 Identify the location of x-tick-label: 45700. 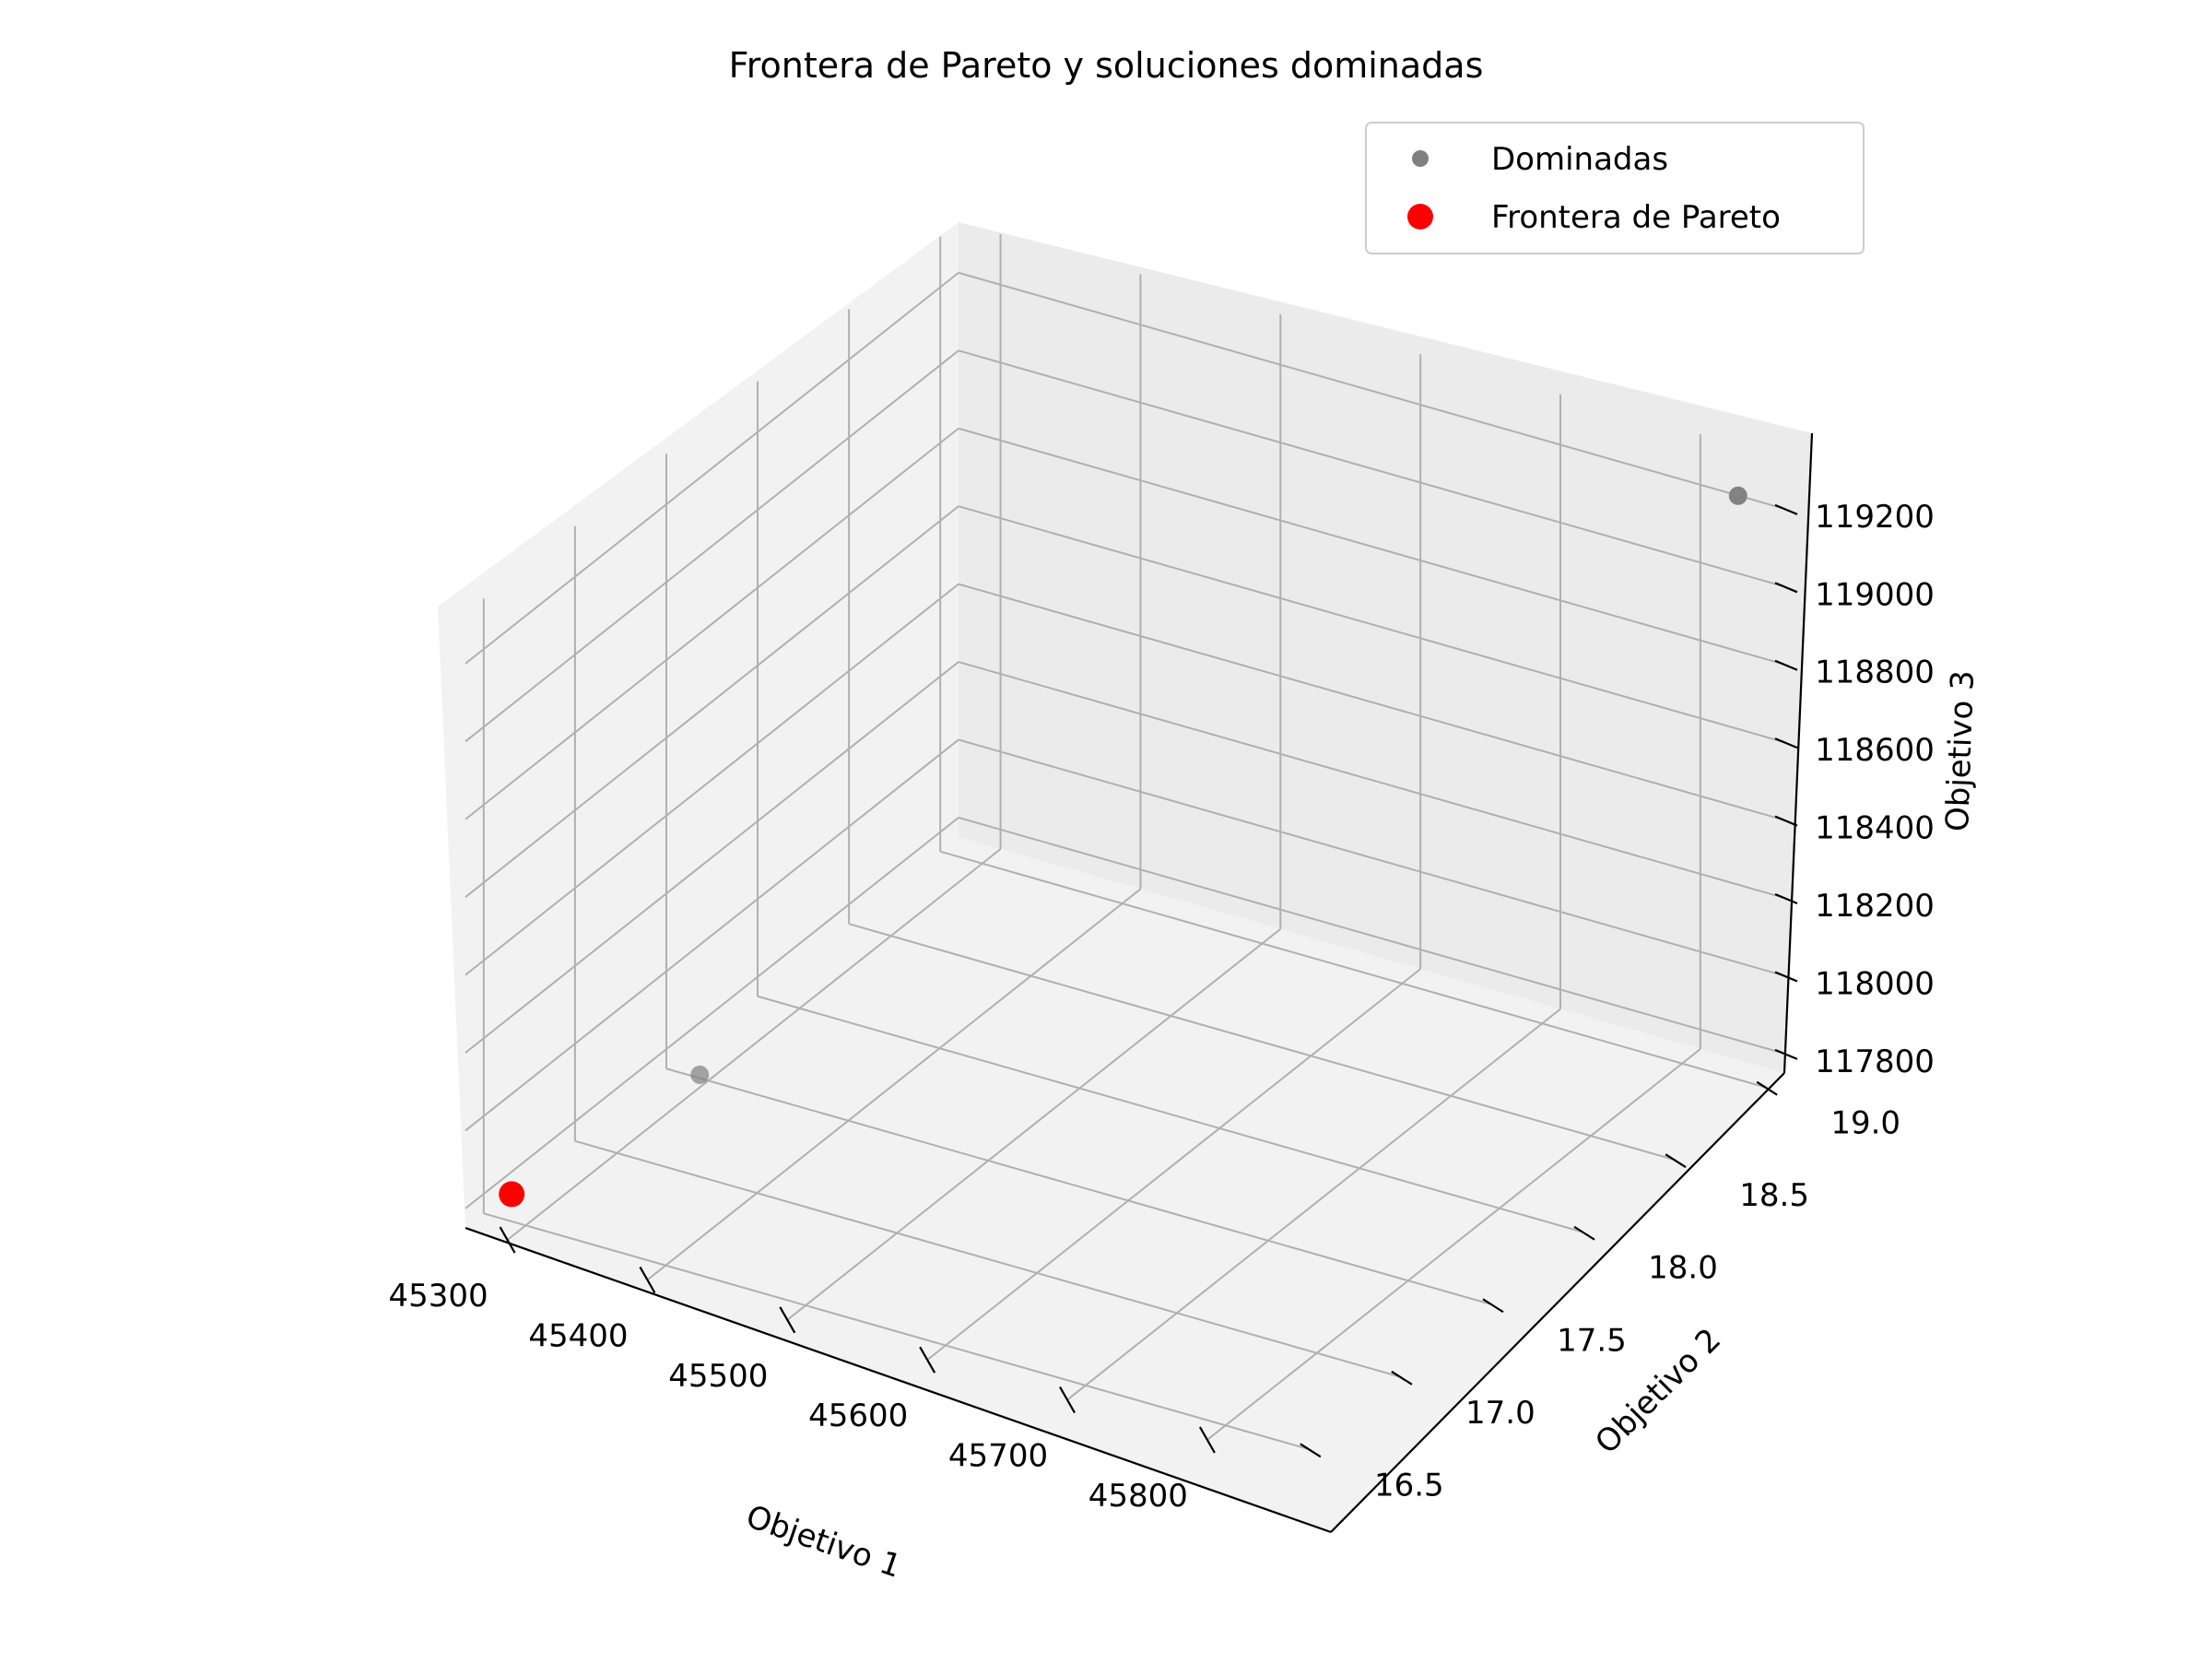
(998, 1456).